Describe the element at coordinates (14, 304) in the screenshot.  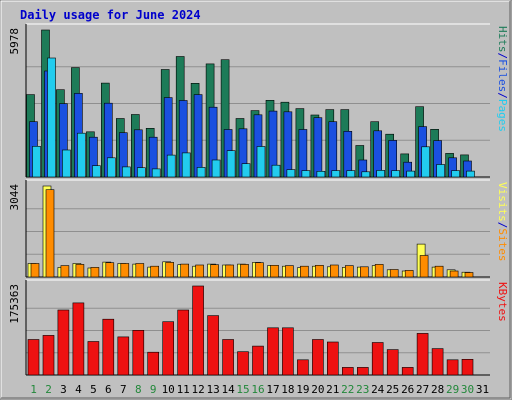
I see `panel-kbytes-max-label: 175363` at that location.